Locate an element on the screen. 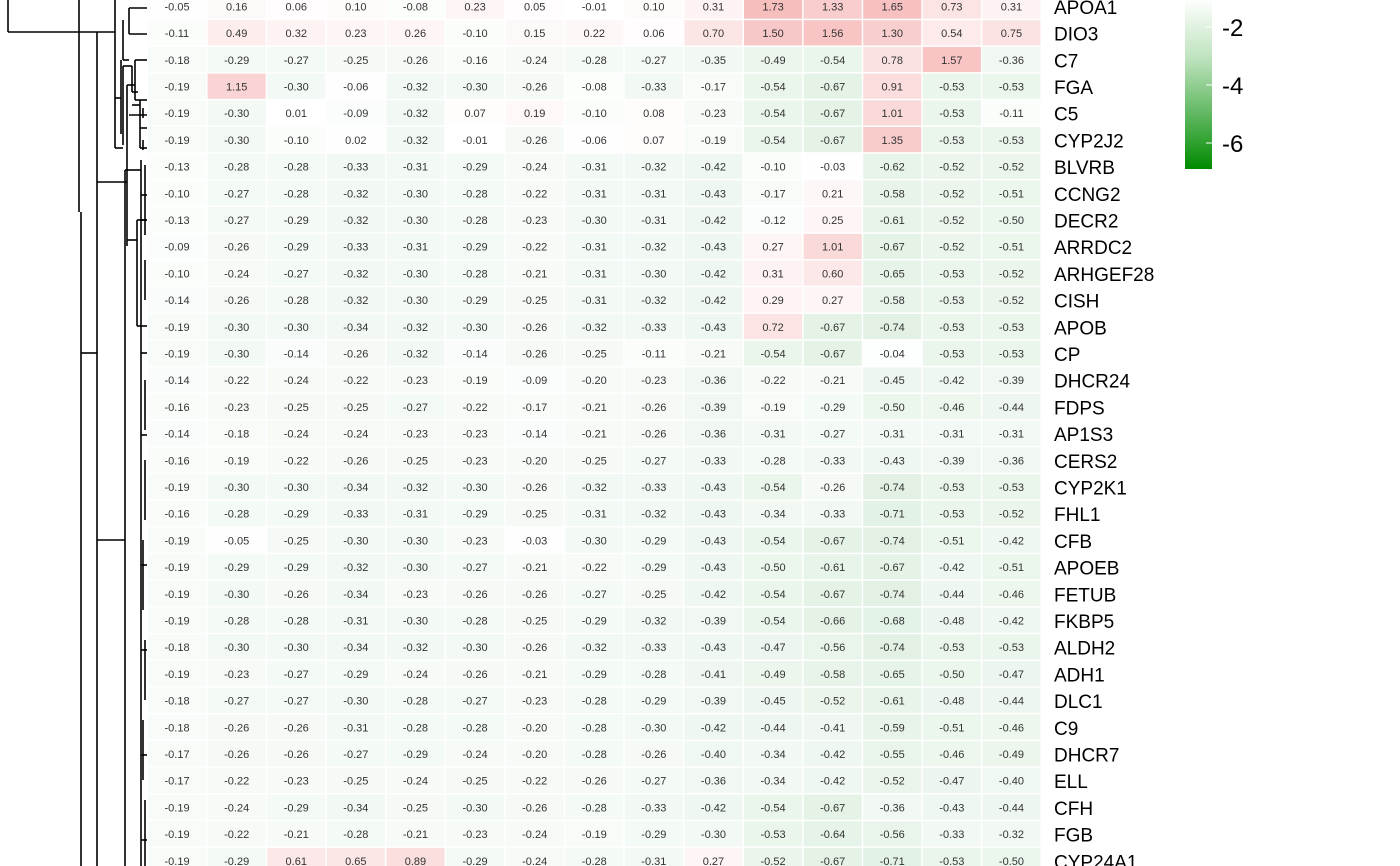  cell-value: -0.46 is located at coordinates (951, 408).